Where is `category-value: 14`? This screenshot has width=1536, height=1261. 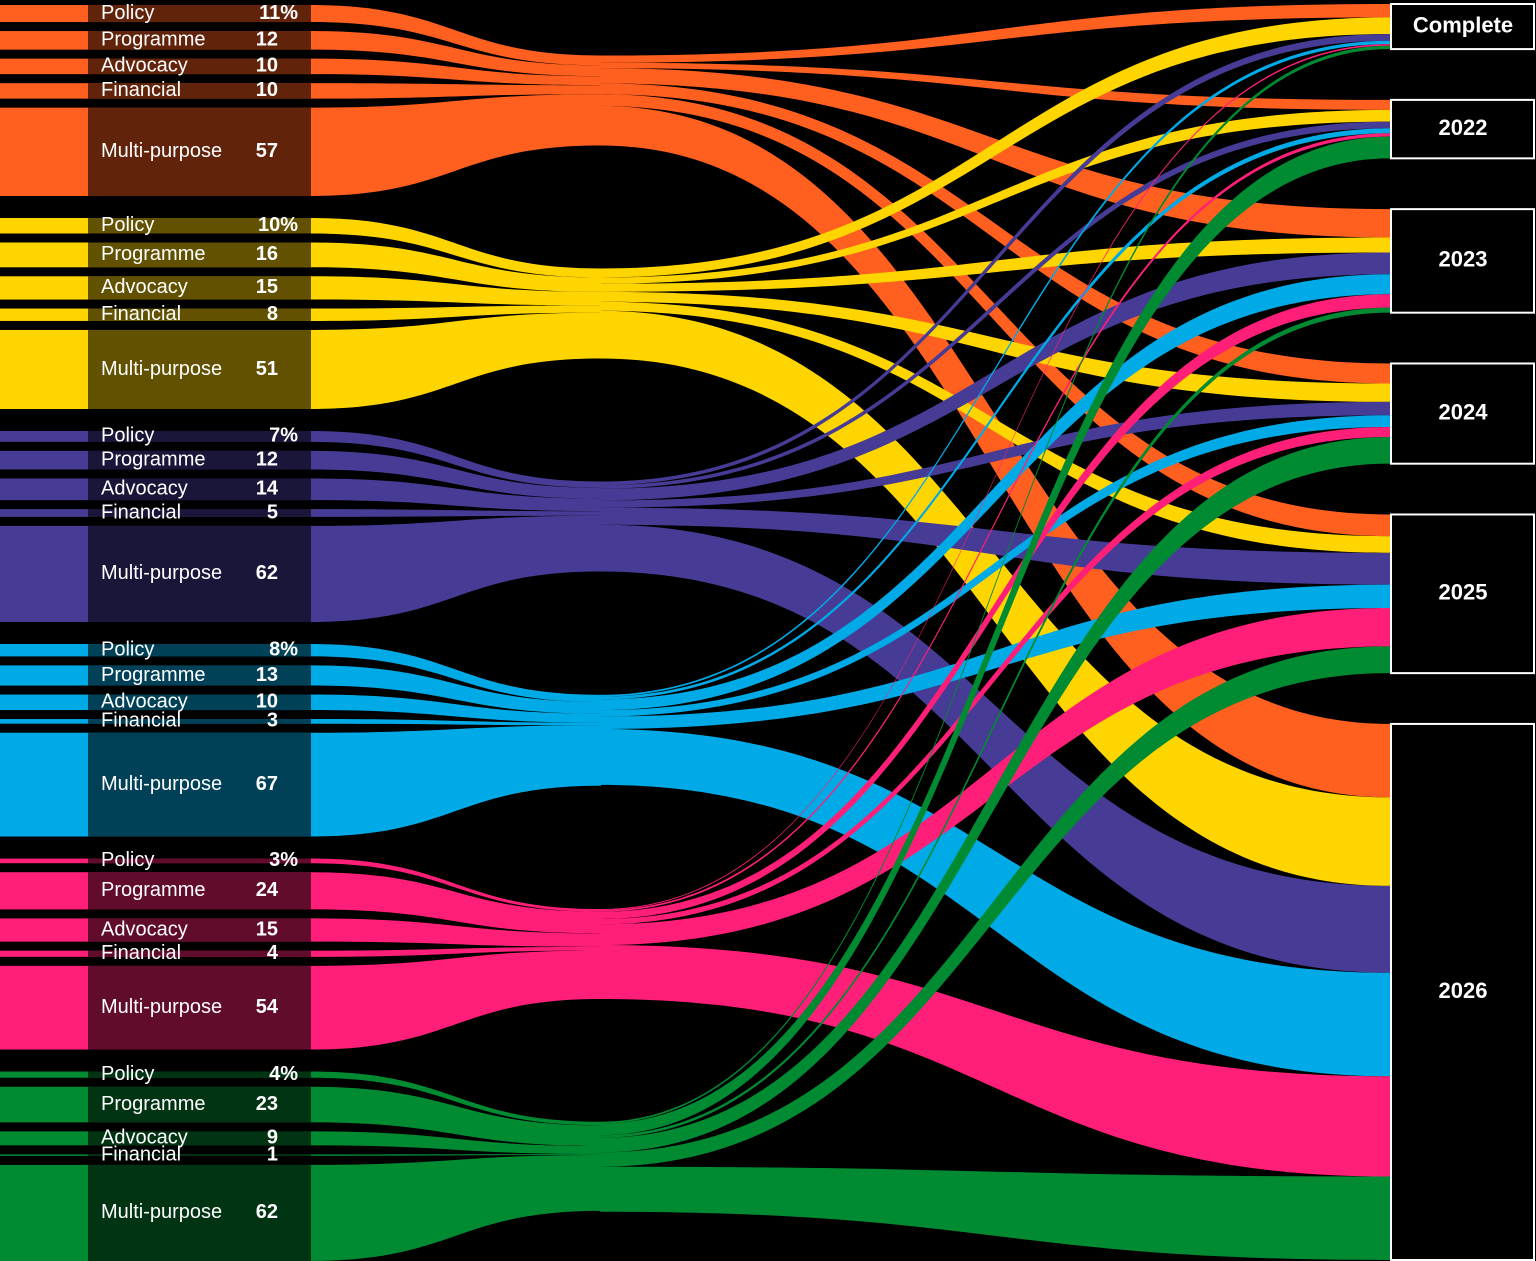
category-value: 14 is located at coordinates (267, 489).